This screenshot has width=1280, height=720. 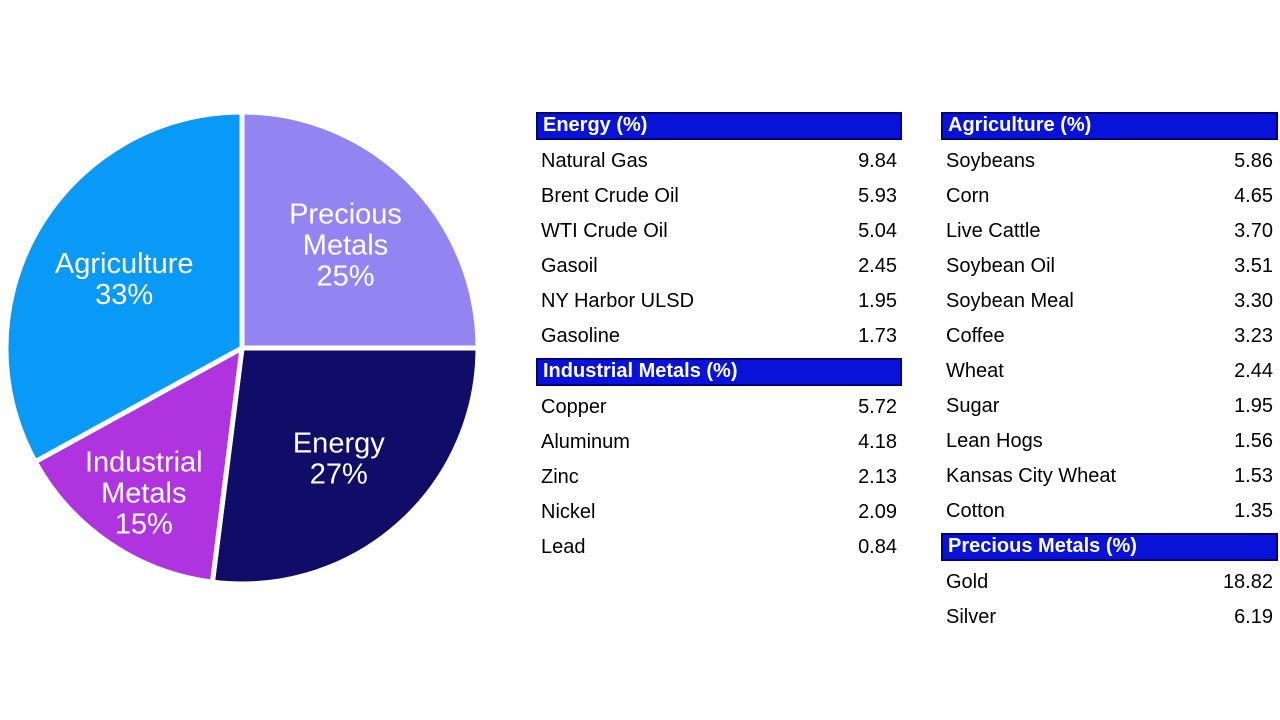 What do you see at coordinates (1109, 231) in the screenshot?
I see `table-row-live-cattle: Live Cattle 3.70` at bounding box center [1109, 231].